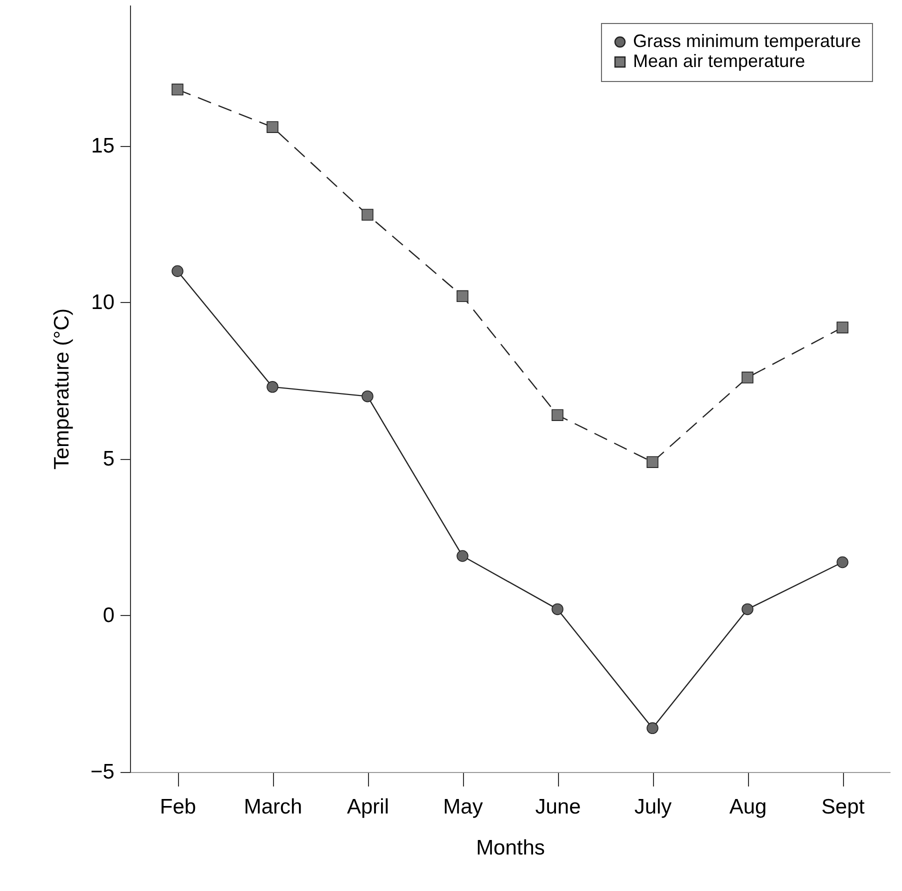  I want to click on x-tick-label: July, so click(653, 807).